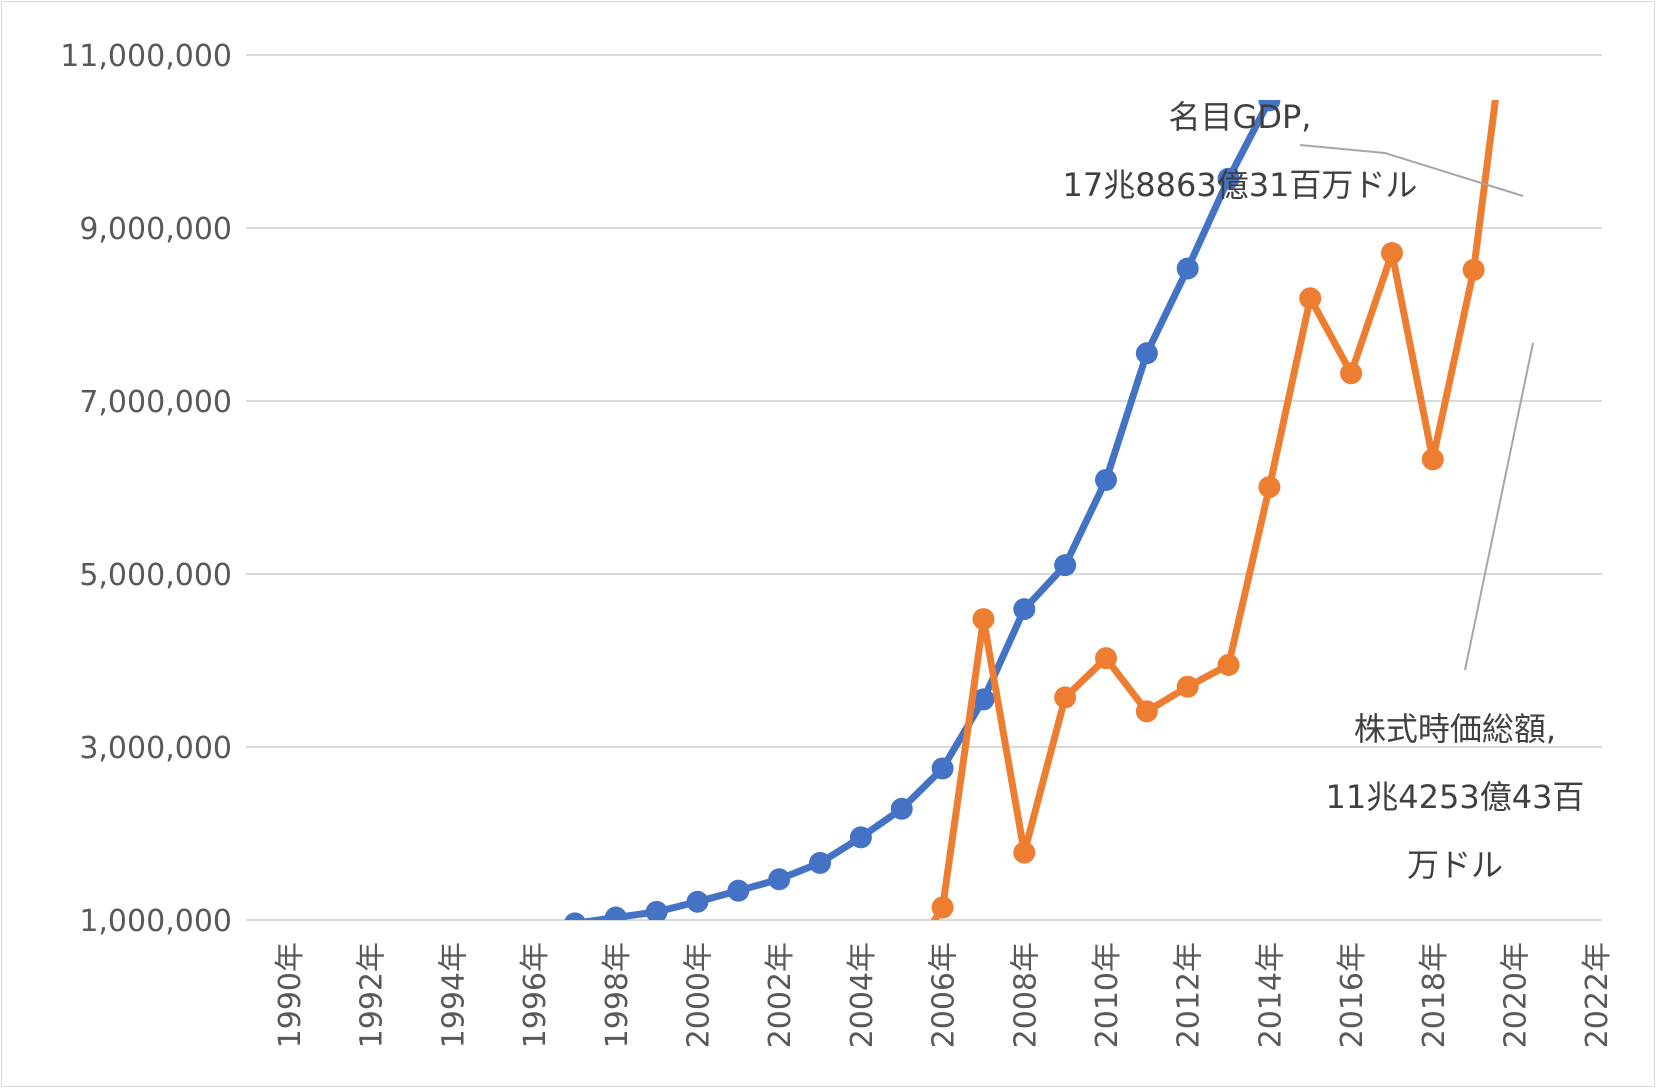 The image size is (1658, 1090). I want to click on y-tick-label: 7,000,000, so click(155, 402).